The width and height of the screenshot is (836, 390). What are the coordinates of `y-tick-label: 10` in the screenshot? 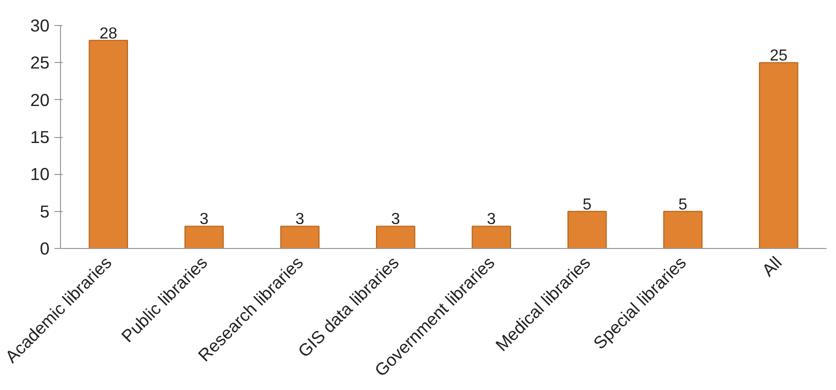 It's located at (40, 174).